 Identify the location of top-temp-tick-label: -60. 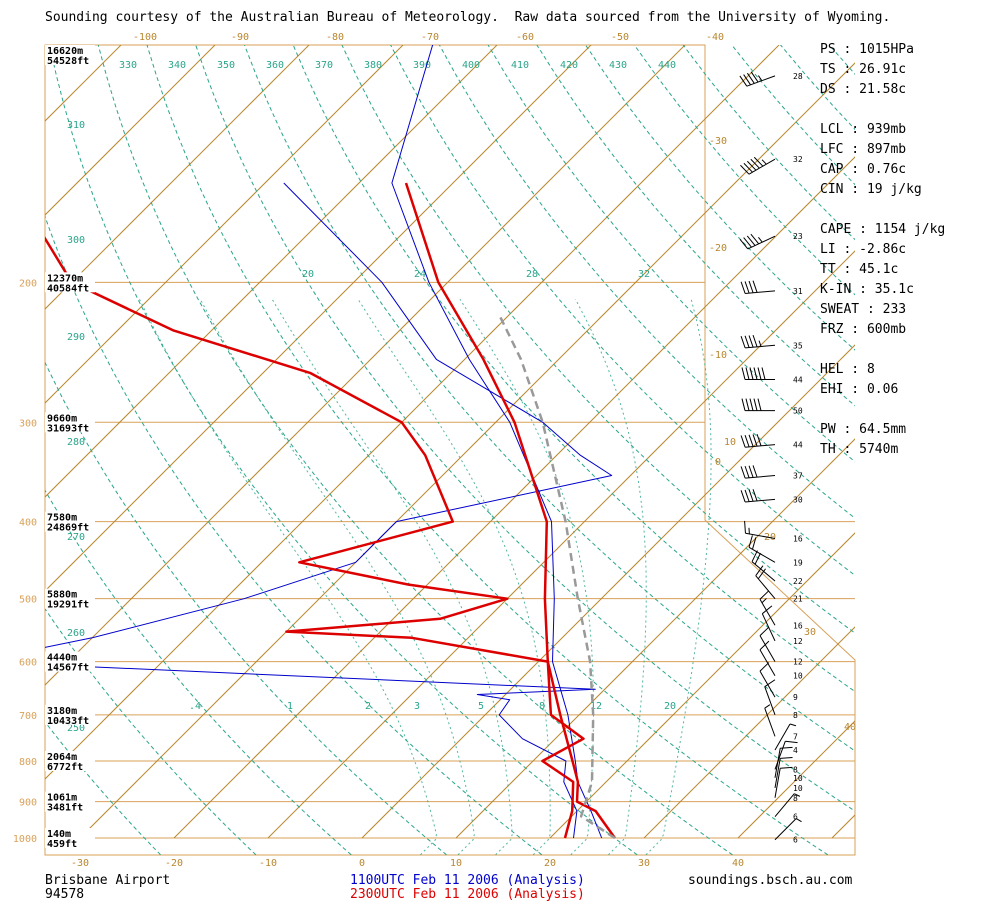
(525, 37).